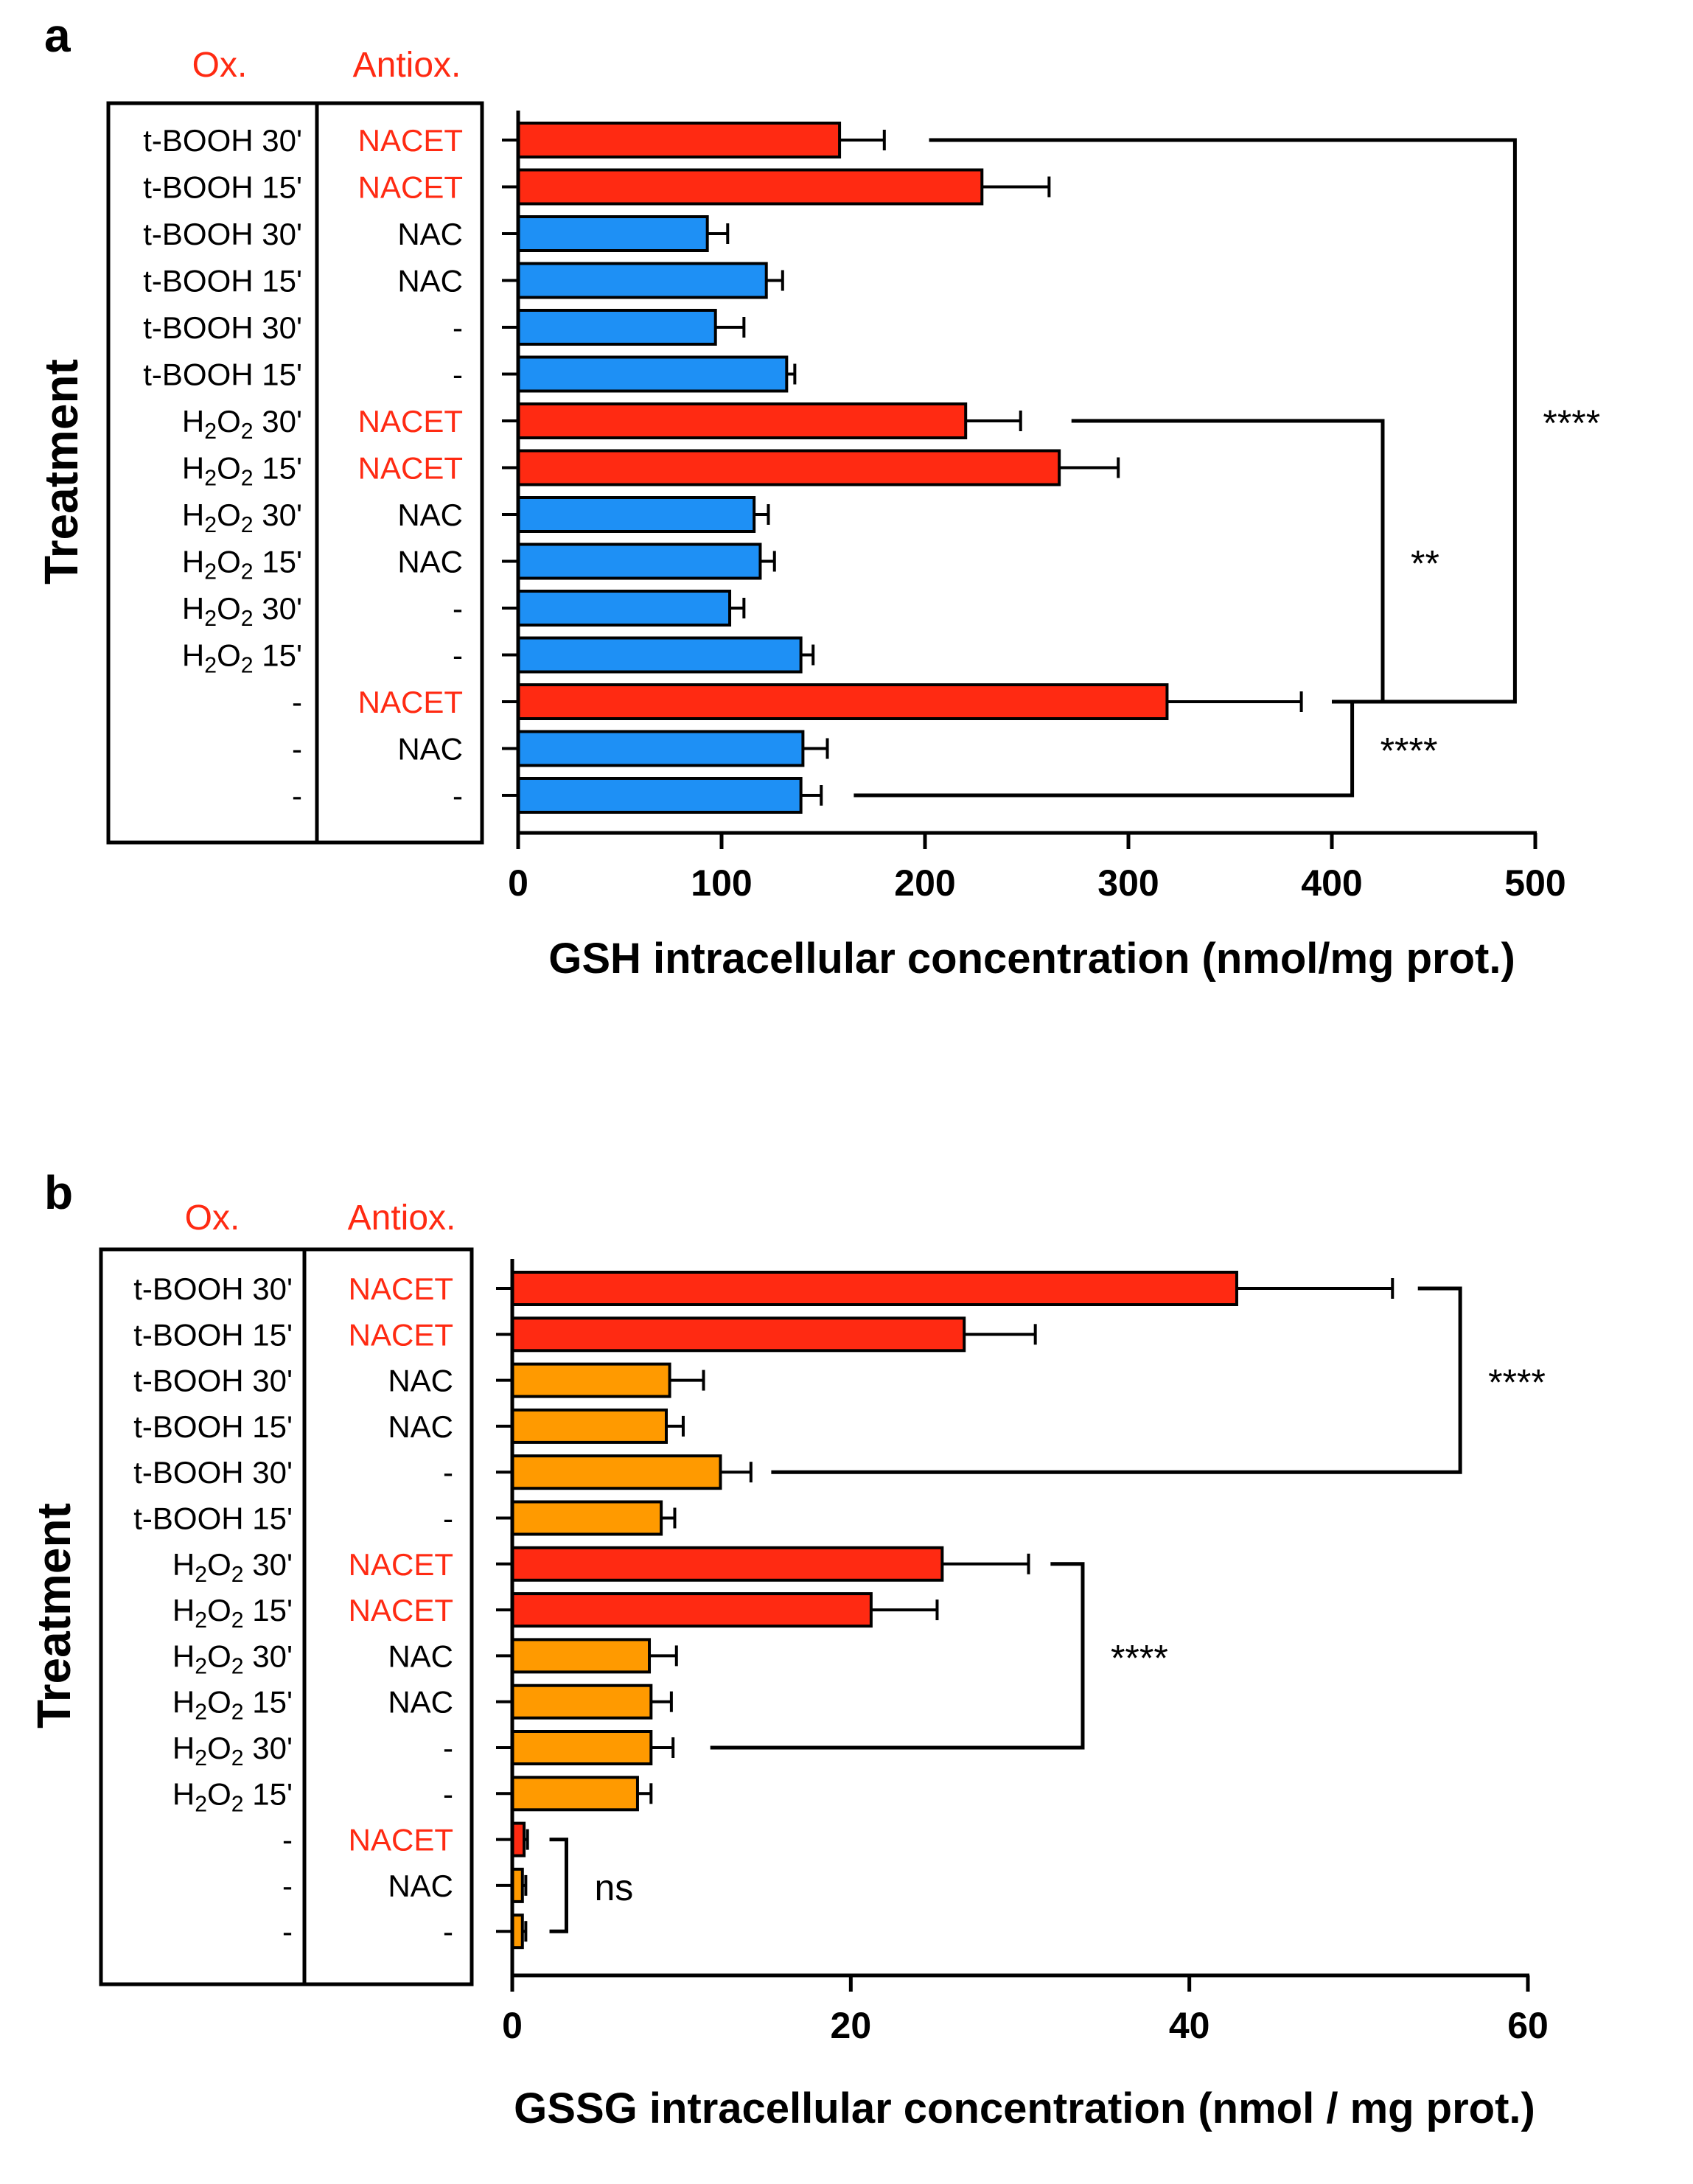  What do you see at coordinates (924, 883) in the screenshot?
I see `x-tick-label: 200` at bounding box center [924, 883].